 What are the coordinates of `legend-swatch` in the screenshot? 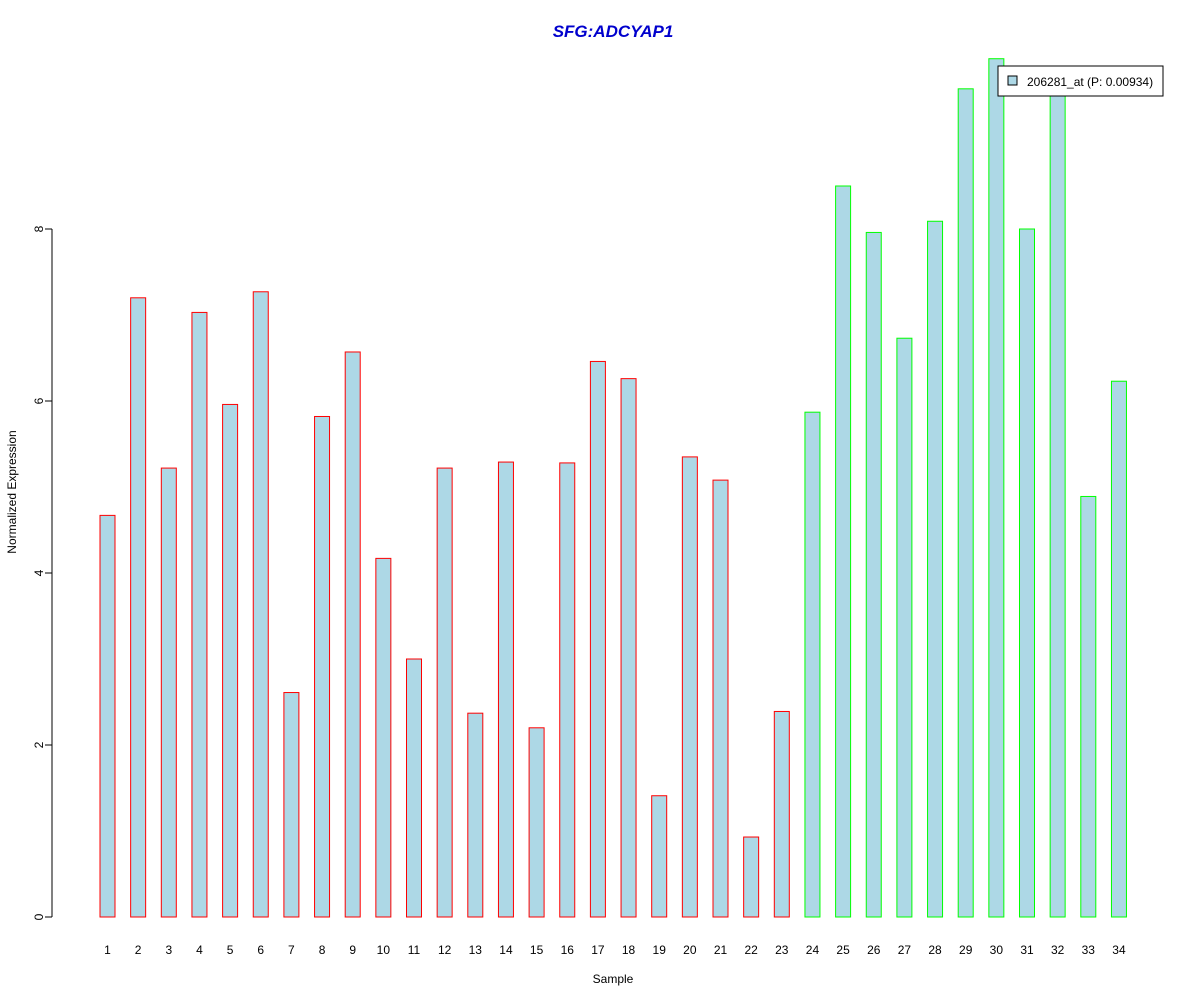 It's located at (1012, 80).